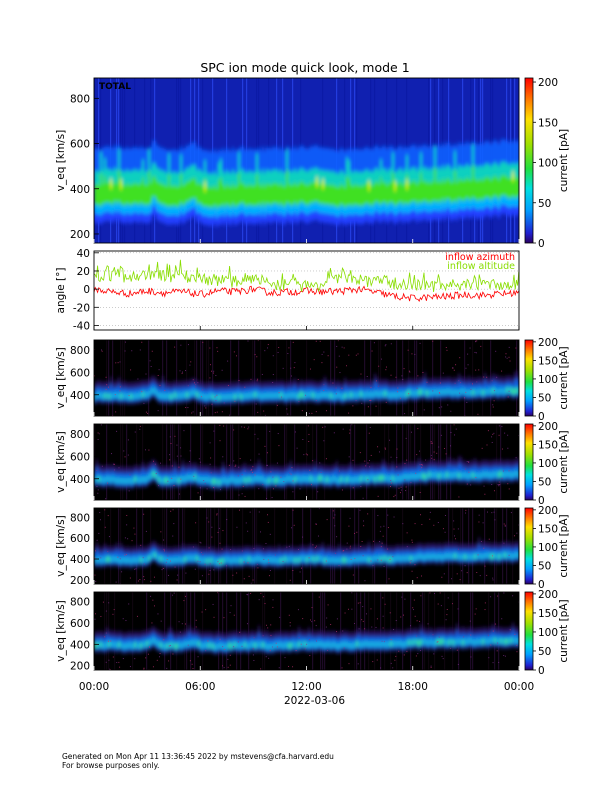  Describe the element at coordinates (80, 373) in the screenshot. I see `spectrogram-1-ytick-label-600: 600` at that location.